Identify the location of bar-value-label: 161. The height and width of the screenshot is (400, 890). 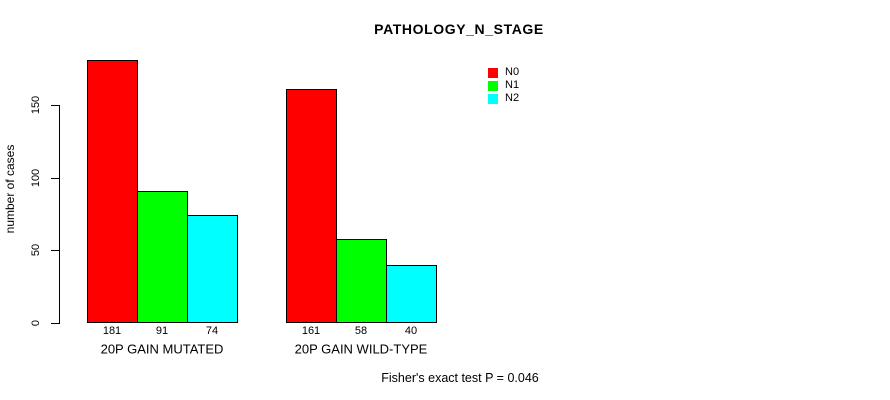
(311, 331).